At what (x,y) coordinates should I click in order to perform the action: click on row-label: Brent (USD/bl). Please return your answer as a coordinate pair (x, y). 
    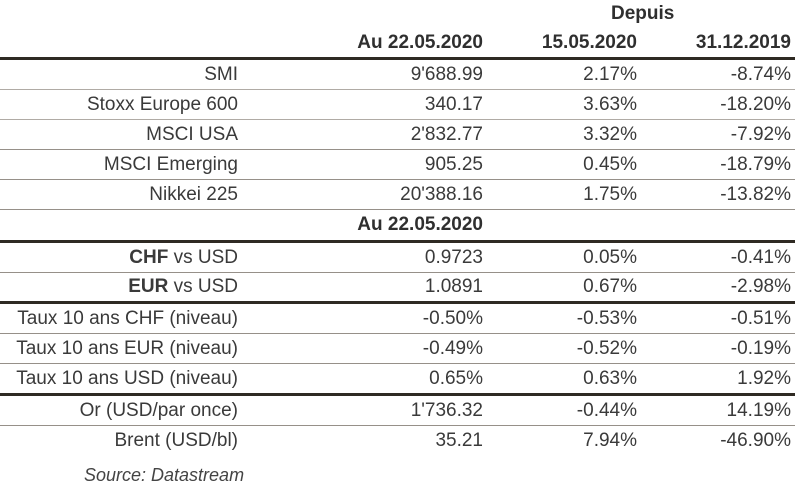
    Looking at the image, I should click on (176, 440).